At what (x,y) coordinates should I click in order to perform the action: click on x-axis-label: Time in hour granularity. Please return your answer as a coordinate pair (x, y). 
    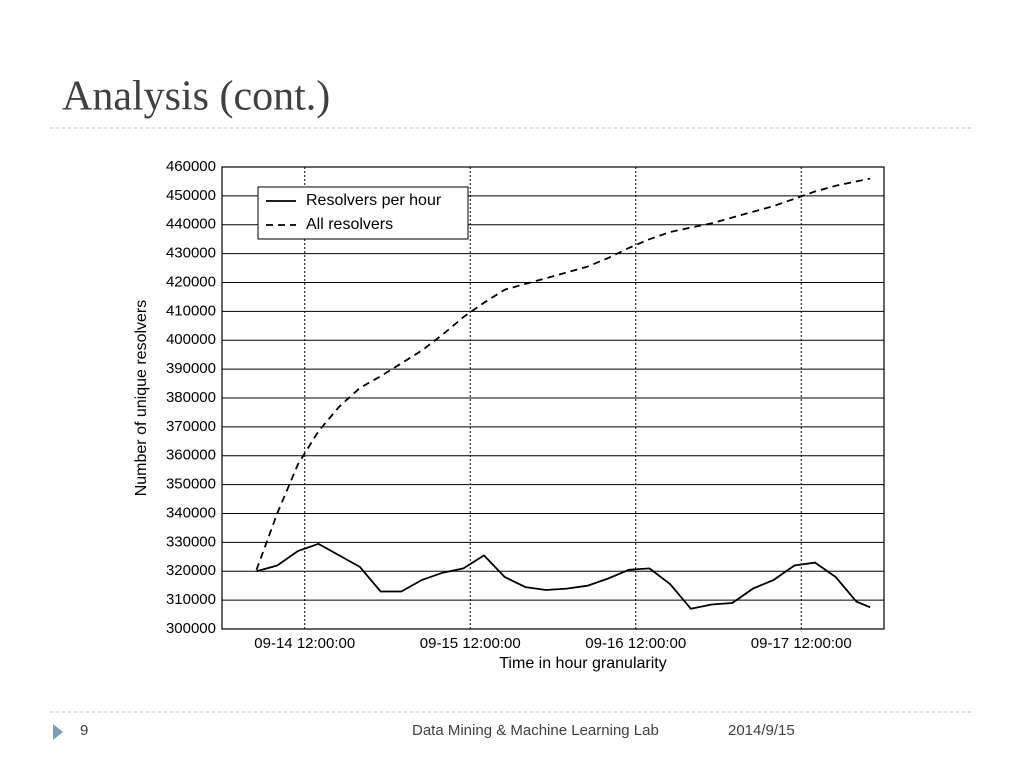
    Looking at the image, I should click on (582, 663).